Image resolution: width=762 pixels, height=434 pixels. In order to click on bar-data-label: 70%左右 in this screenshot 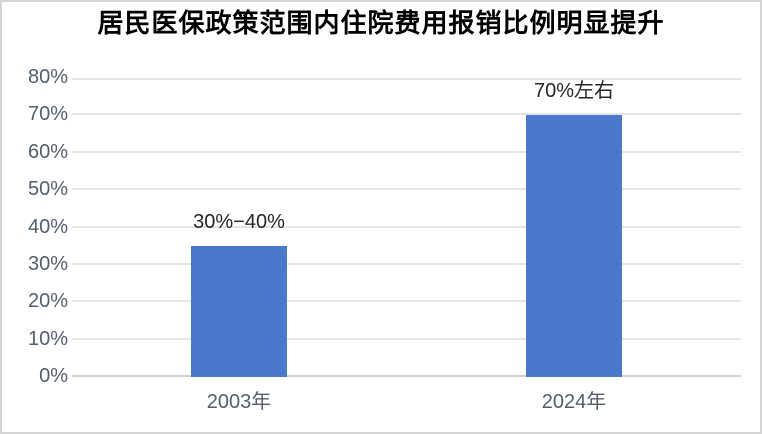, I will do `click(574, 91)`.